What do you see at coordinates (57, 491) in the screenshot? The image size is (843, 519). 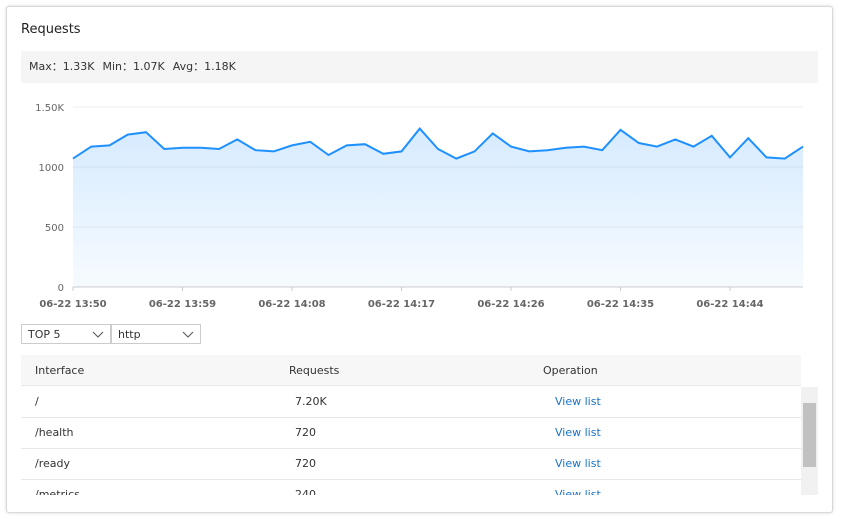 I see `cell: /metrics` at bounding box center [57, 491].